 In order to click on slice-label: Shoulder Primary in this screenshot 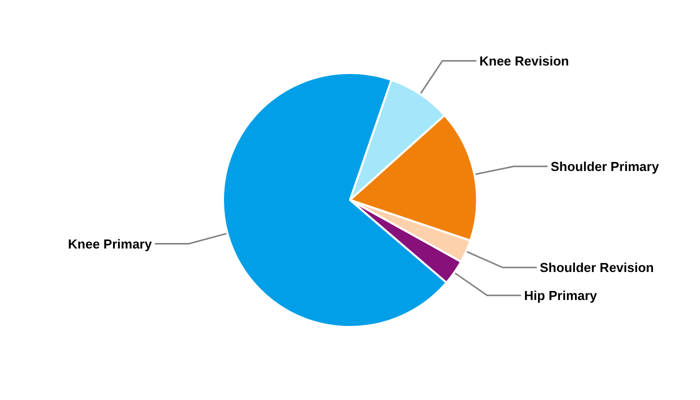, I will do `click(605, 166)`.